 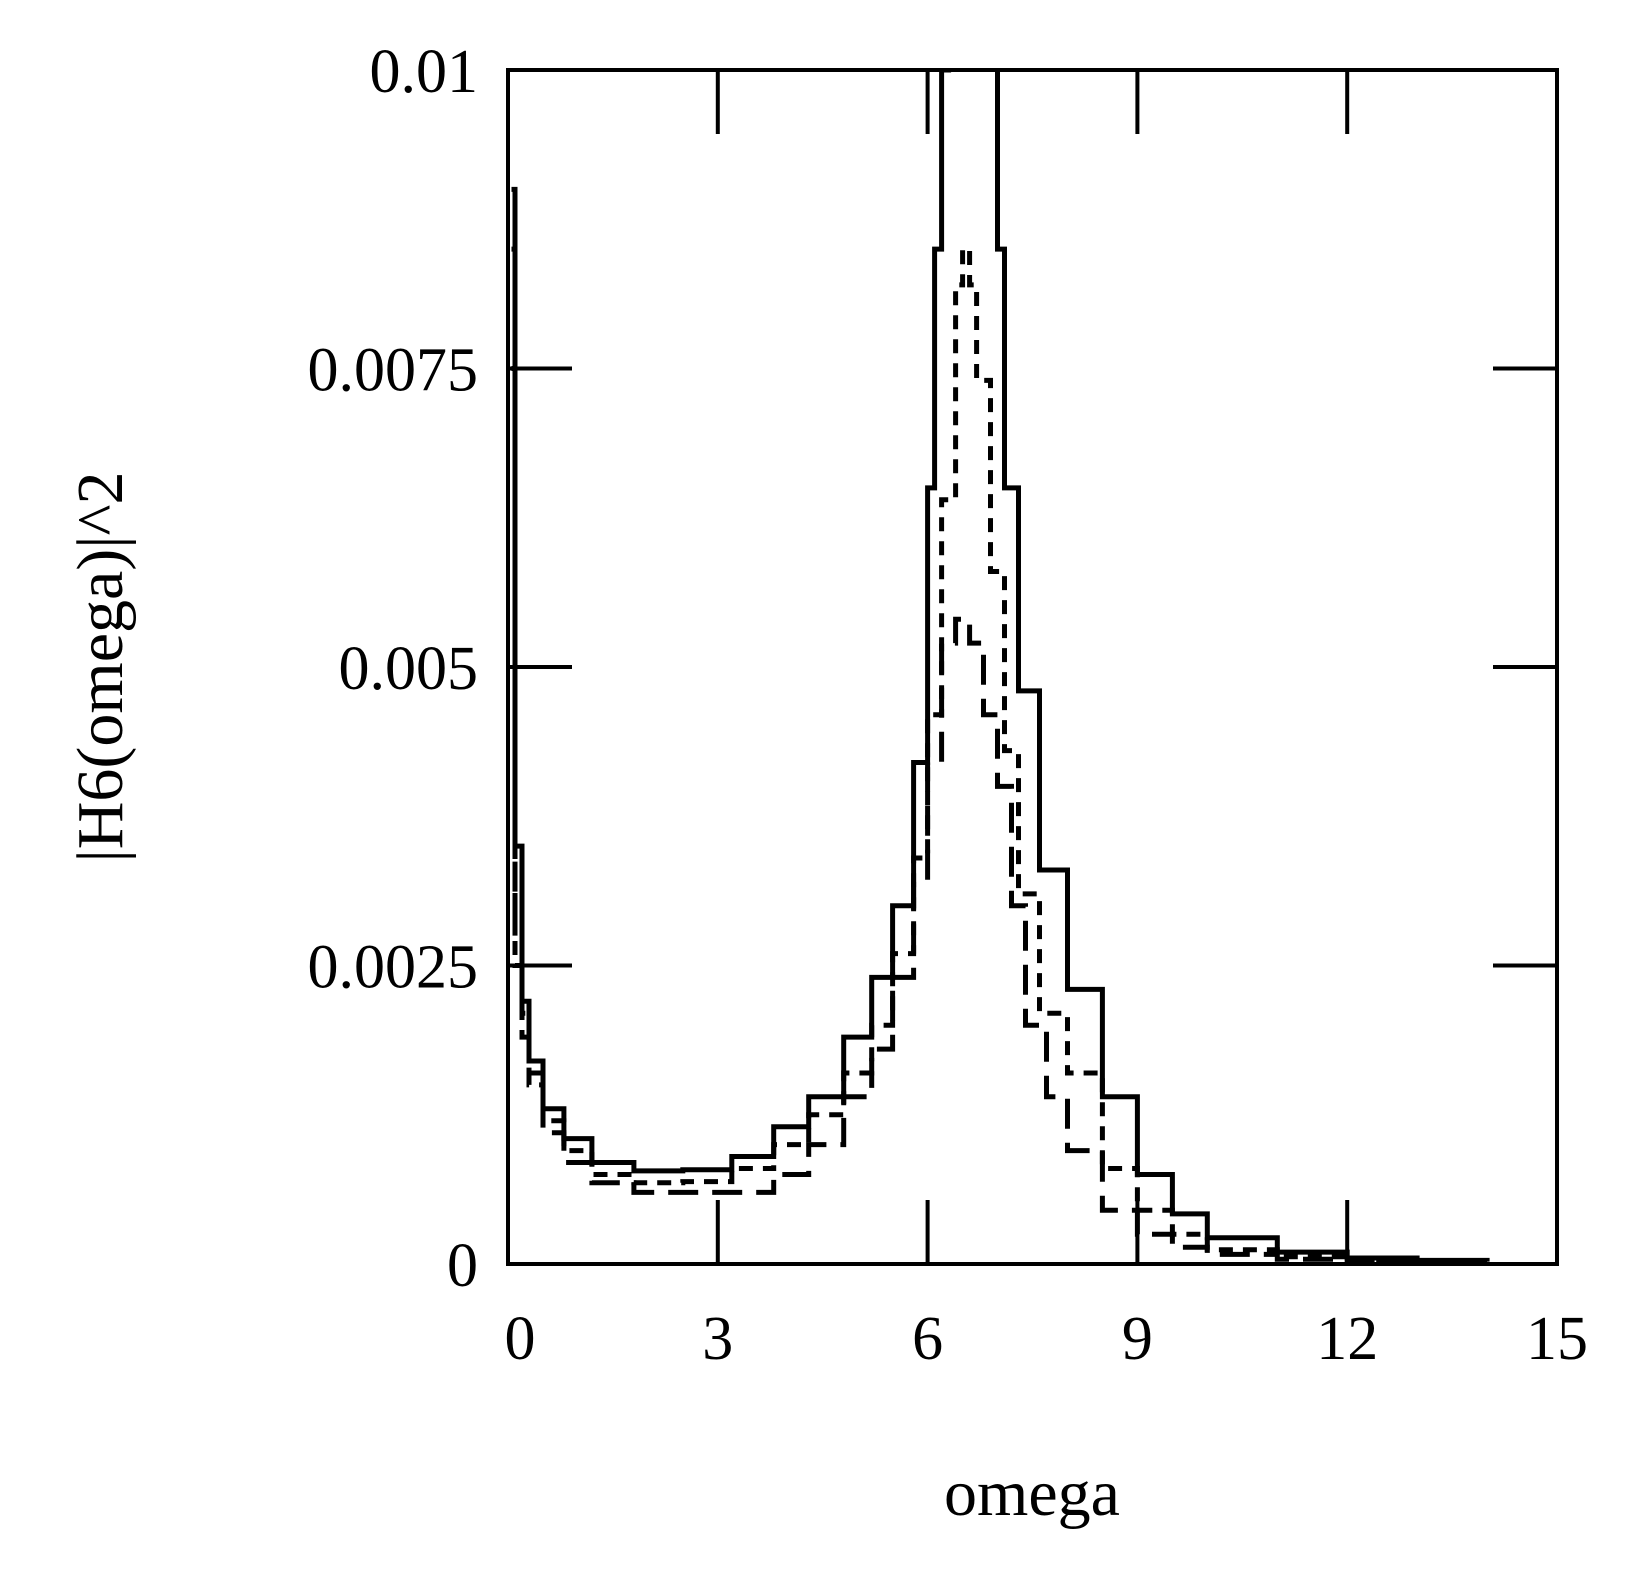 I want to click on y-axis-title: |H6(omega)|^2, so click(x=100, y=667).